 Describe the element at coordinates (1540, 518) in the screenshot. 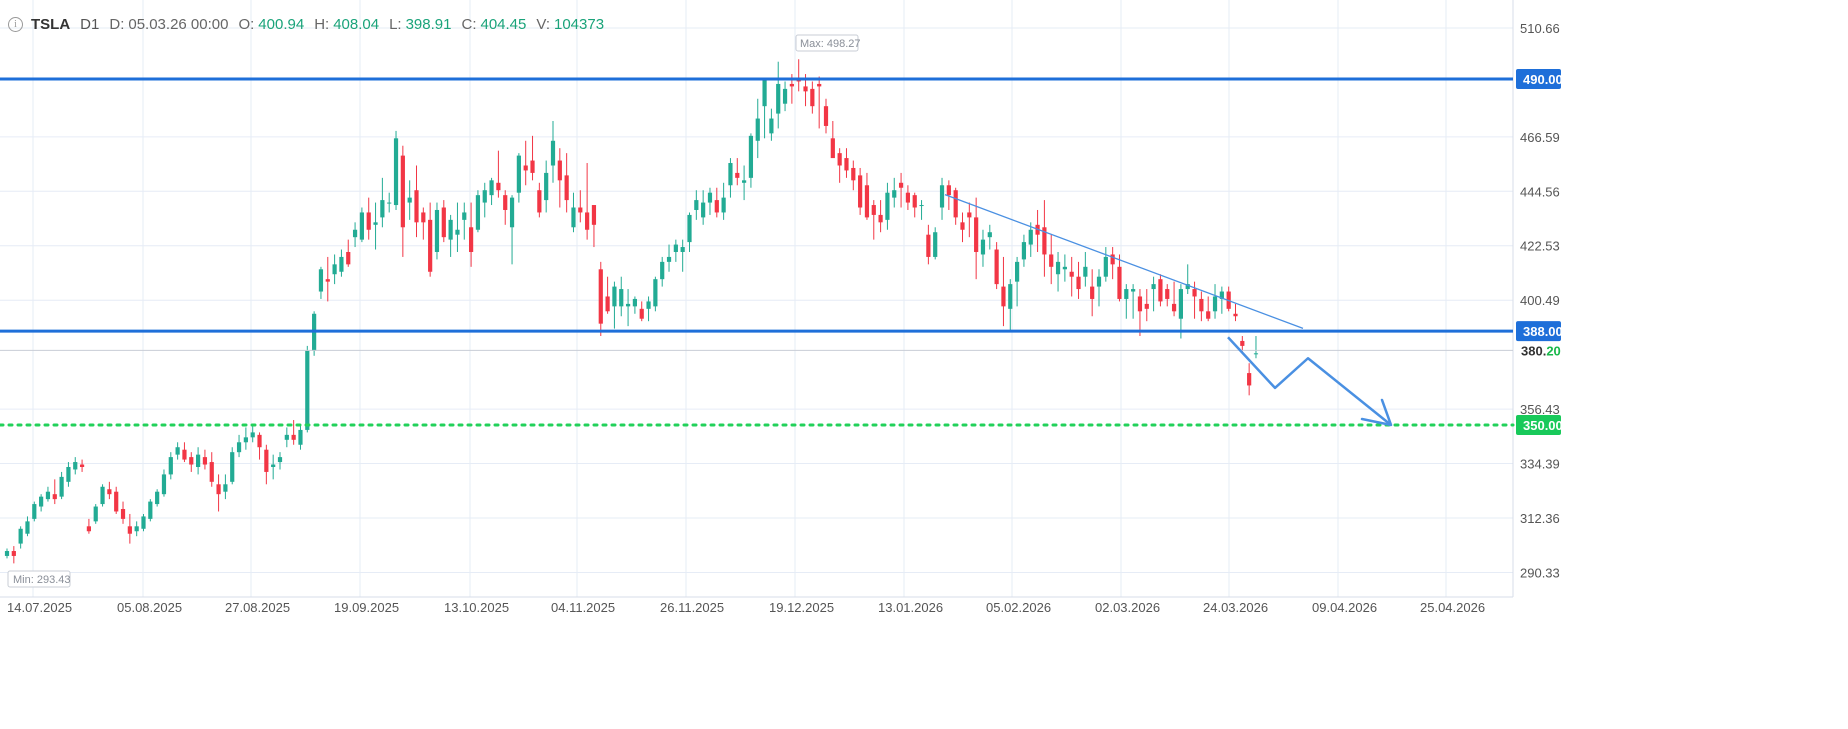

I see `y-tick-label: 312.36` at that location.